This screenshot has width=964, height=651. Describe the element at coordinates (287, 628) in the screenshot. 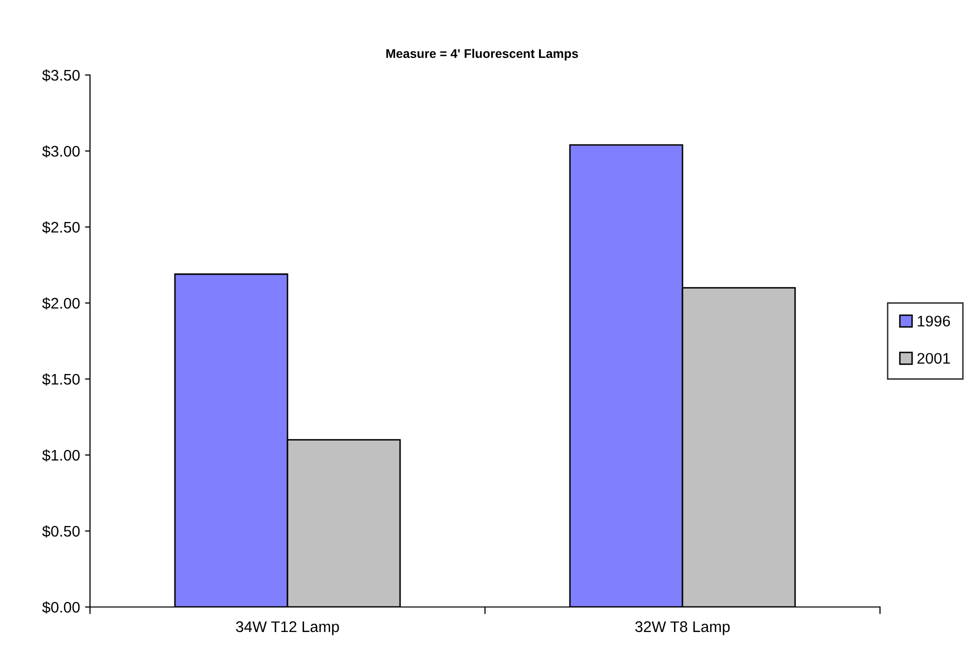

I see `x-tick-label: 34W T12 Lamp` at that location.